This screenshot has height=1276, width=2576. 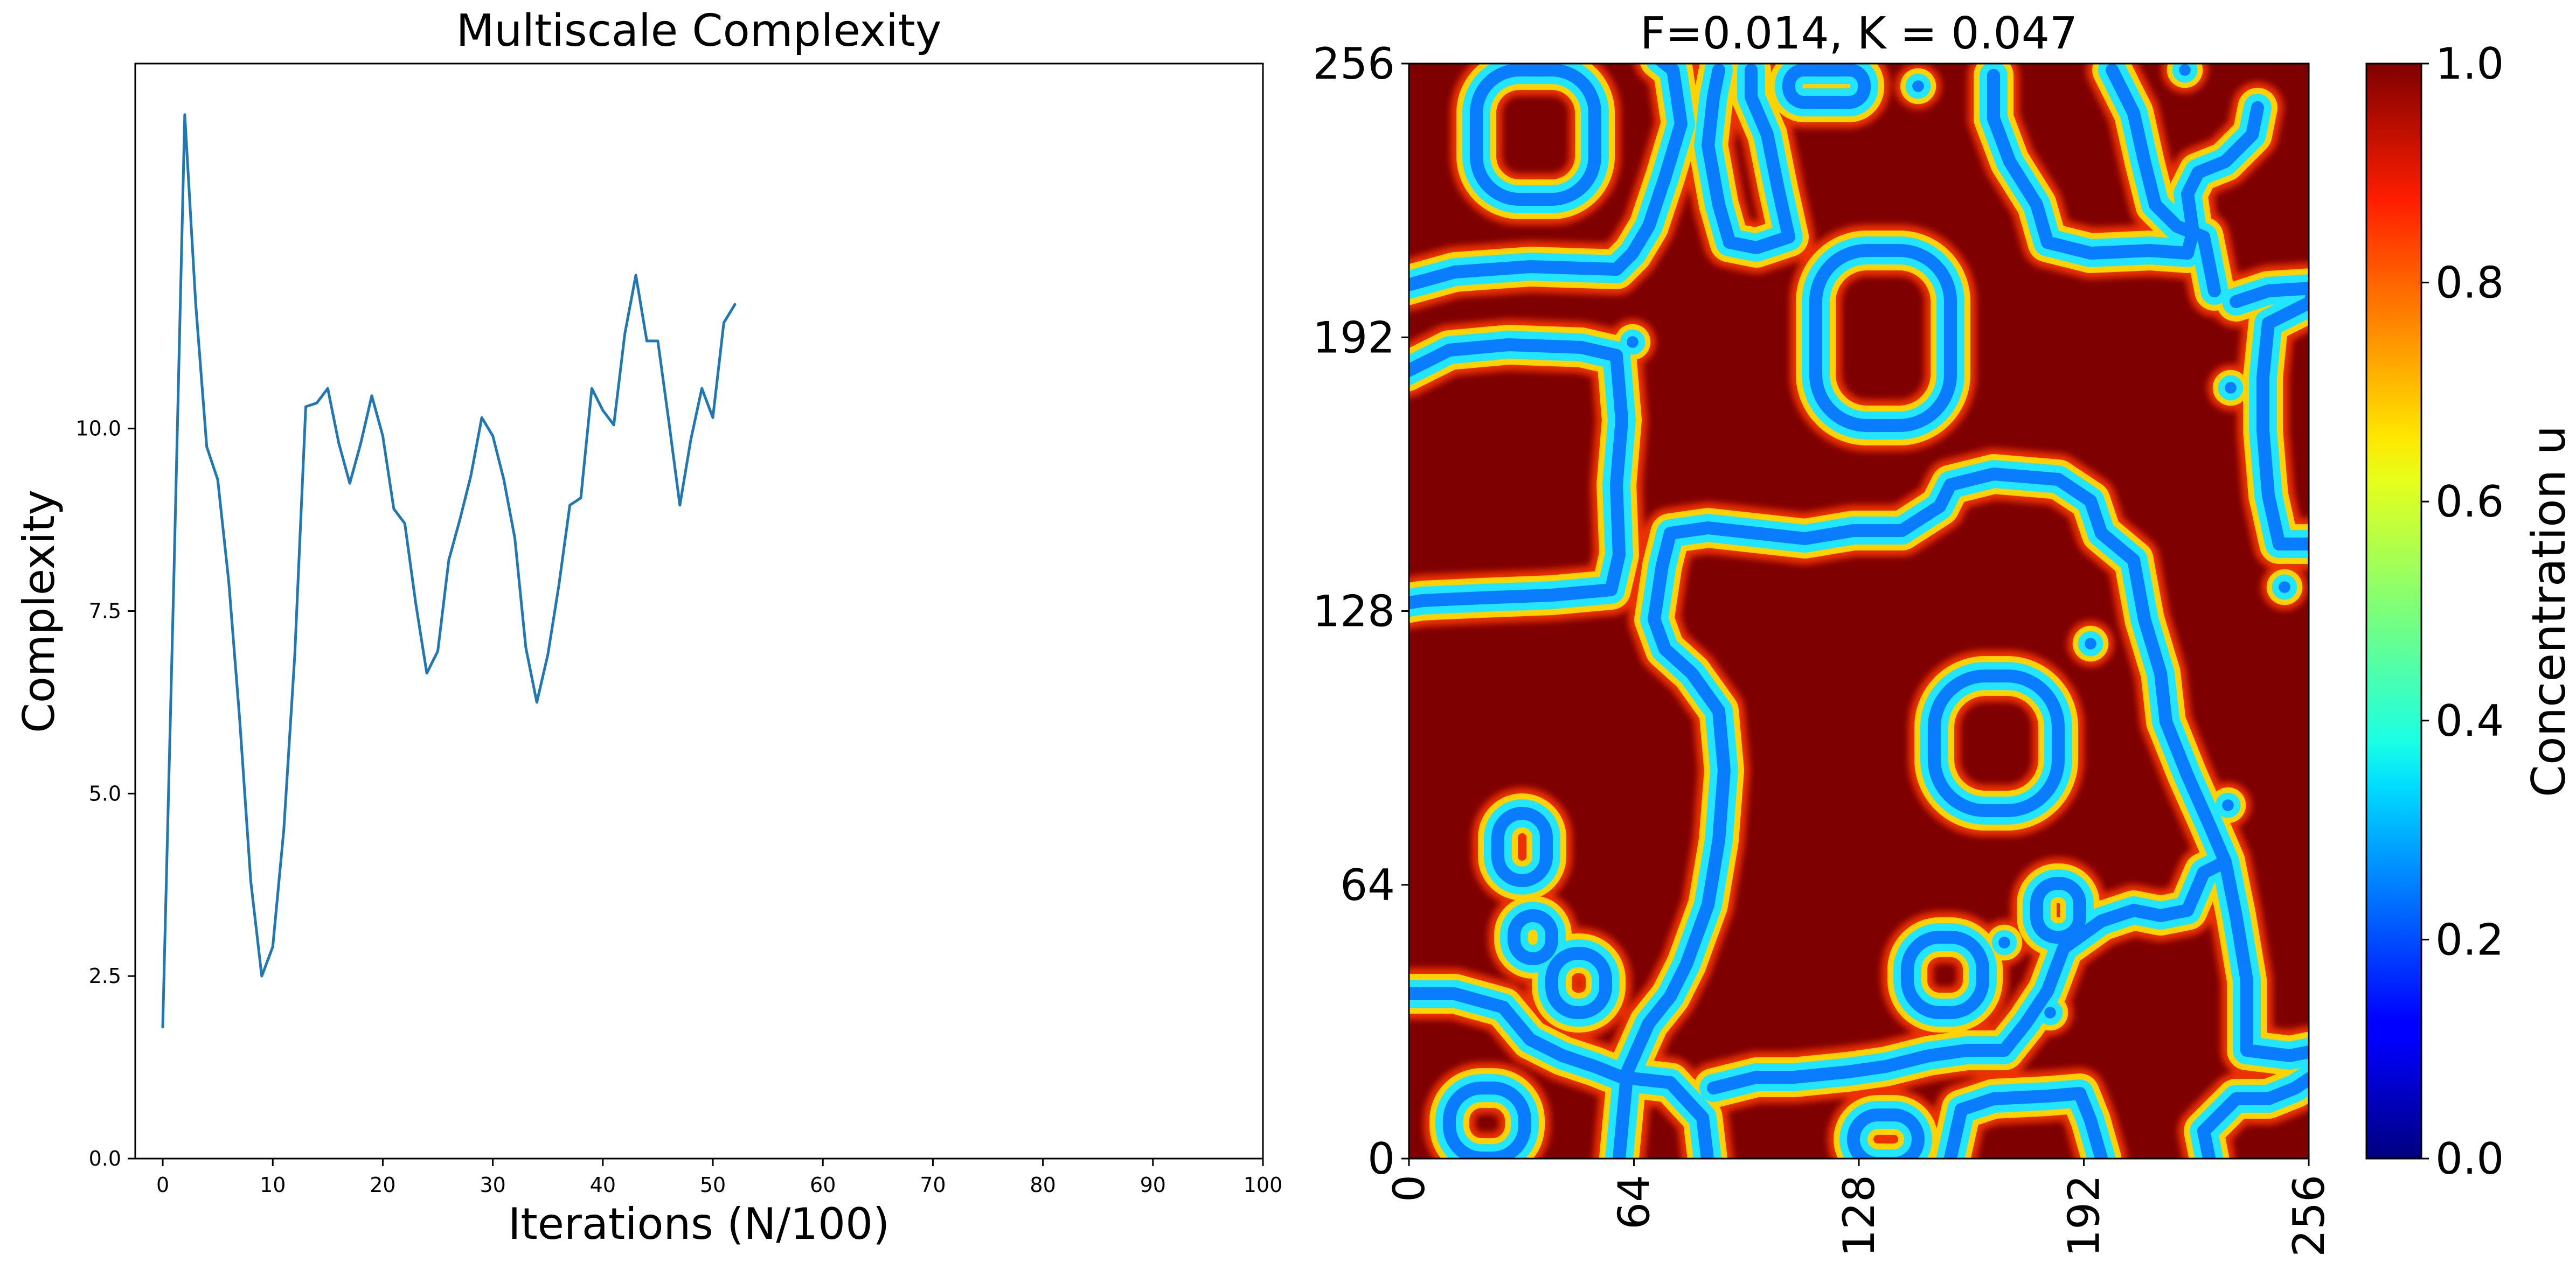 What do you see at coordinates (492, 1185) in the screenshot?
I see `line-x-tick-label: 30` at bounding box center [492, 1185].